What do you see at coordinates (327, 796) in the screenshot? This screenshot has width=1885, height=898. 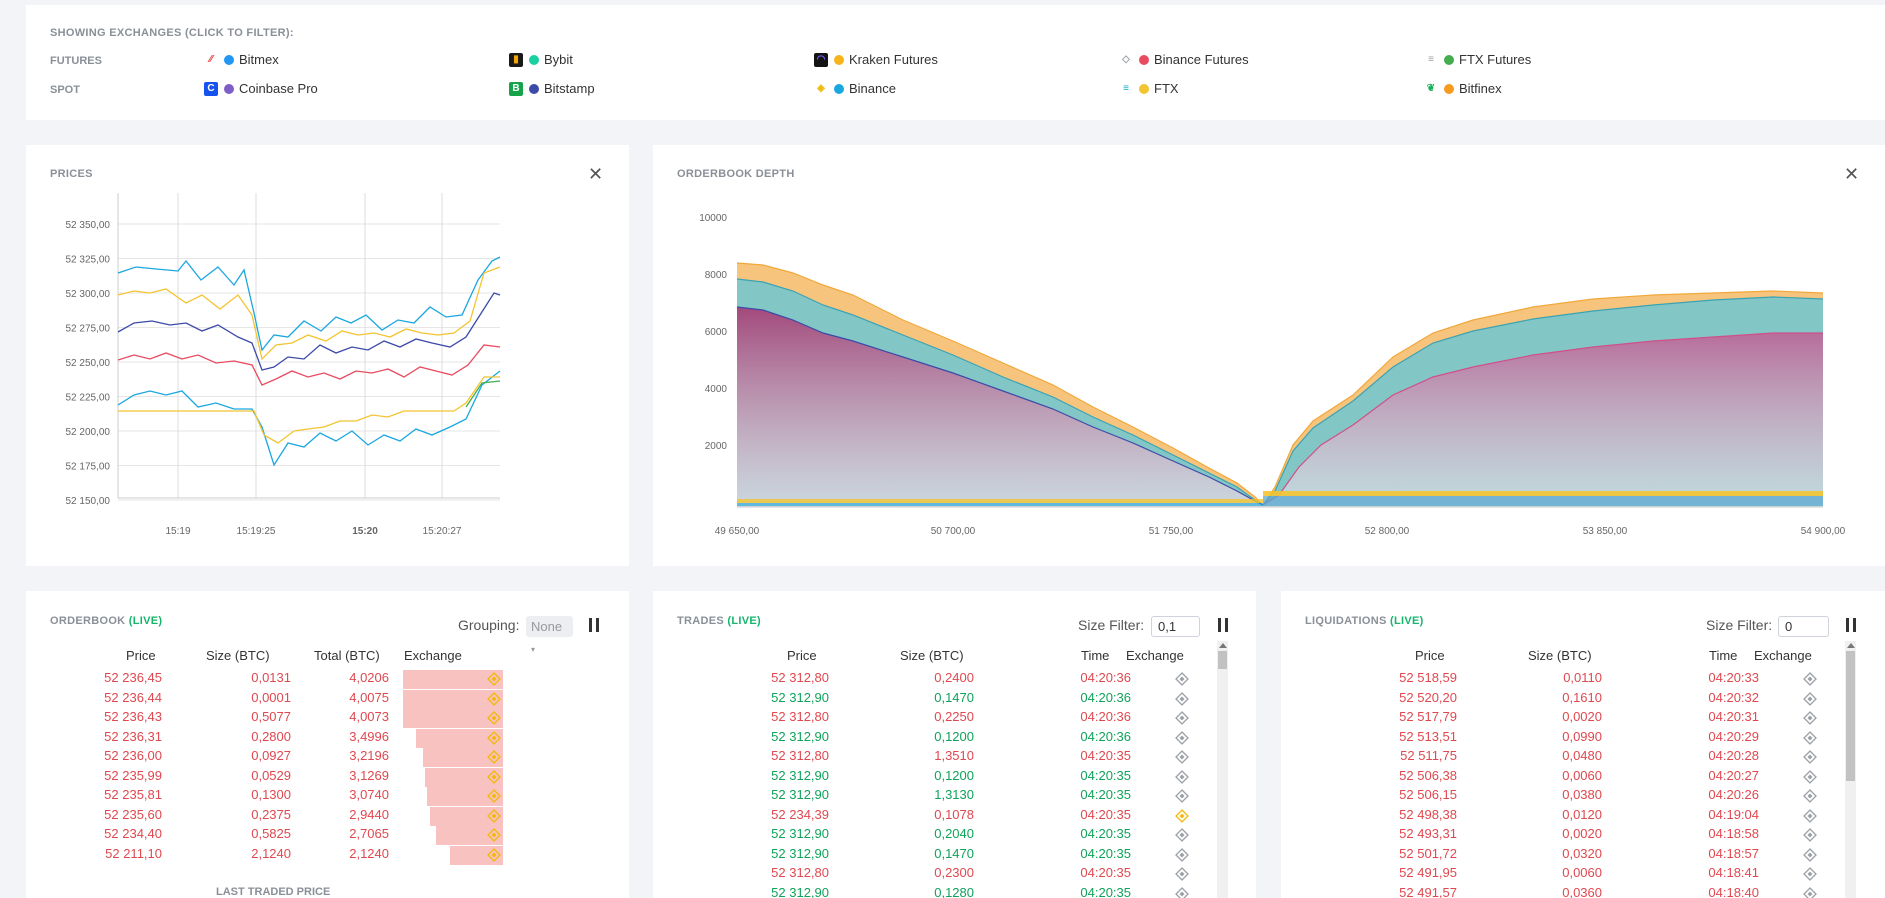 I see `orderbook-row: 52 235,81 0,1300 3,0740` at bounding box center [327, 796].